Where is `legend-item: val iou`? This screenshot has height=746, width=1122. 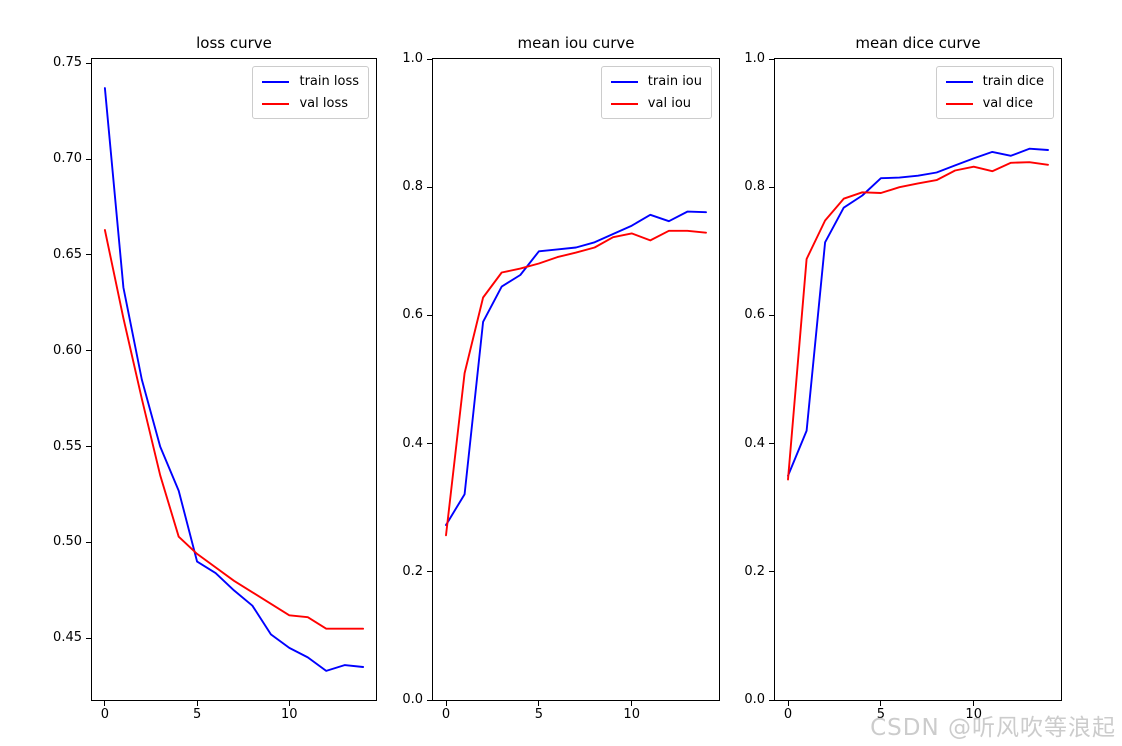 legend-item: val iou is located at coordinates (656, 103).